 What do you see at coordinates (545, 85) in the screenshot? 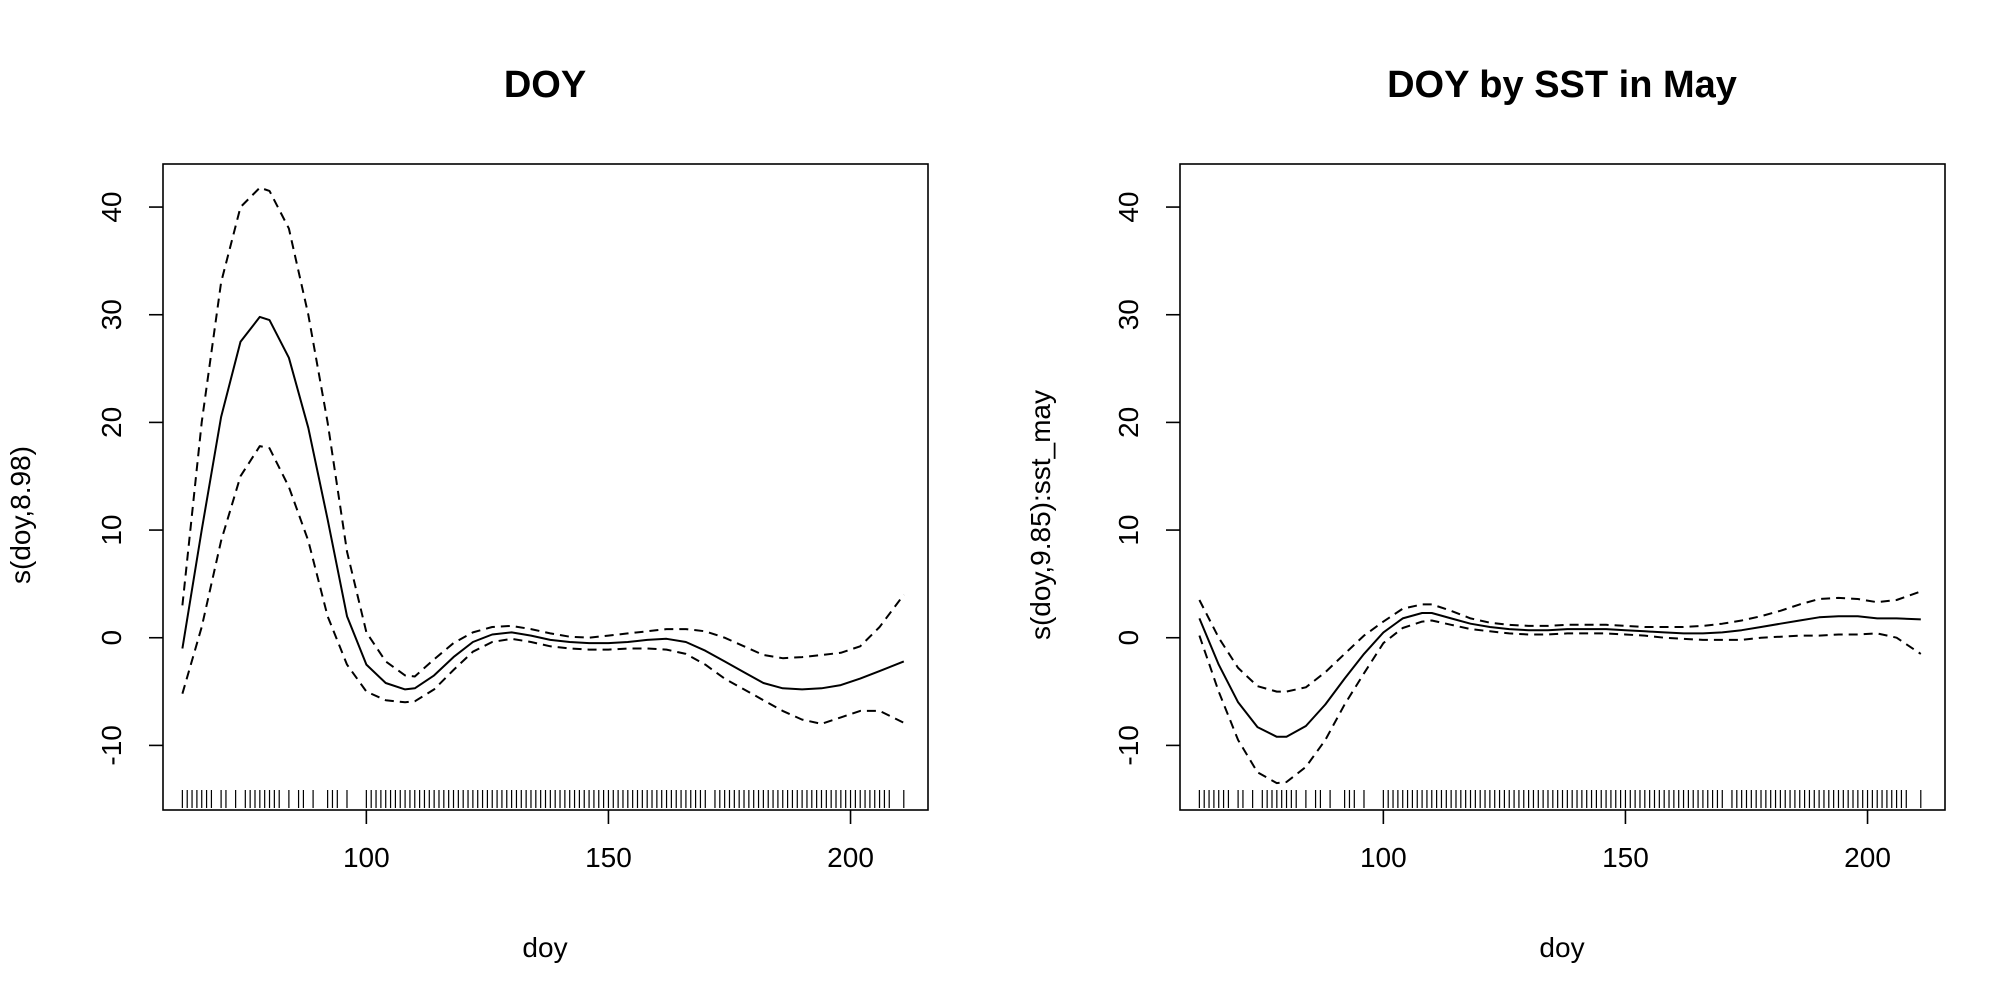
I see `panel-title: DOY` at bounding box center [545, 85].